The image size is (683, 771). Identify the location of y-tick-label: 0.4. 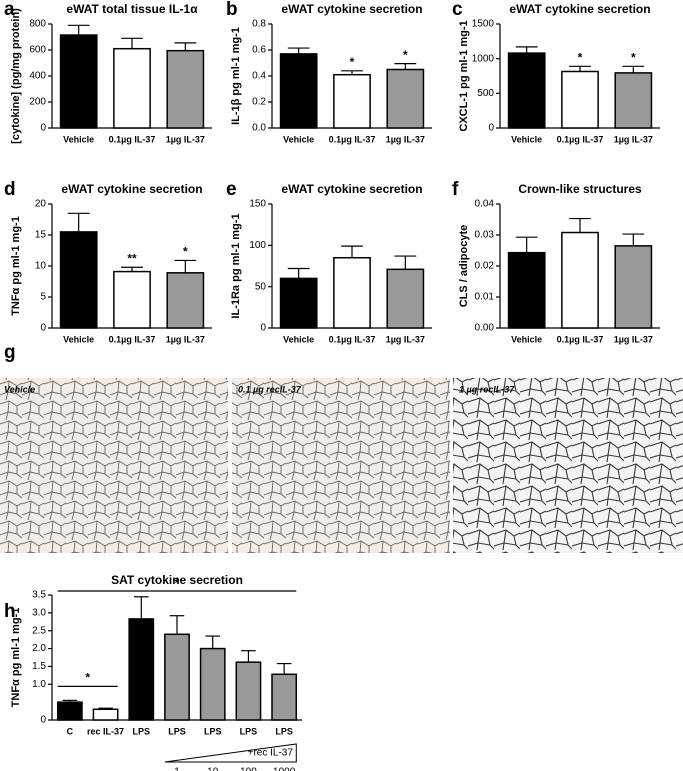
(259, 76).